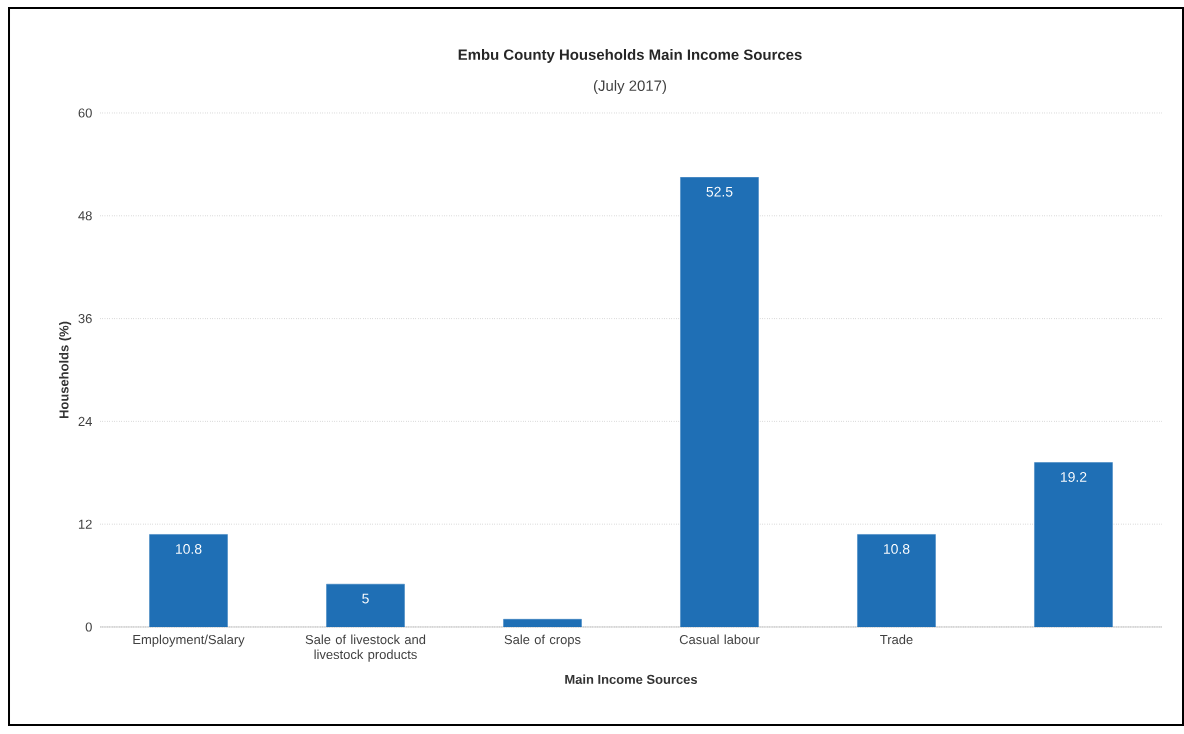  What do you see at coordinates (365, 598) in the screenshot?
I see `data-label: 5` at bounding box center [365, 598].